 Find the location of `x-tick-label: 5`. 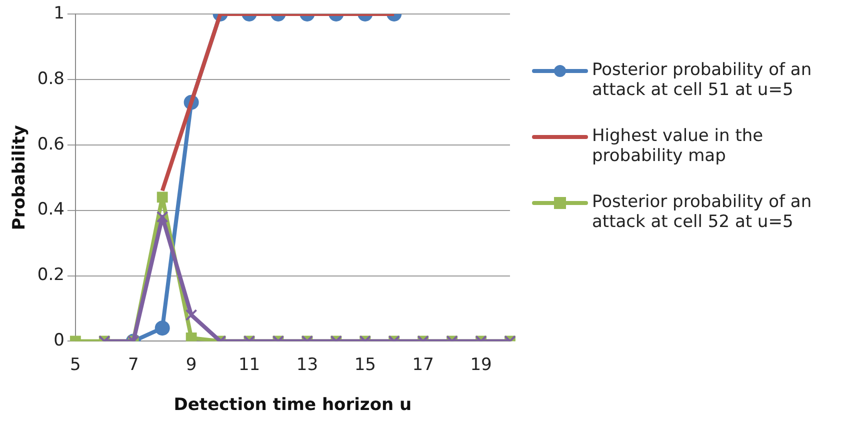

x-tick-label: 5 is located at coordinates (75, 364).